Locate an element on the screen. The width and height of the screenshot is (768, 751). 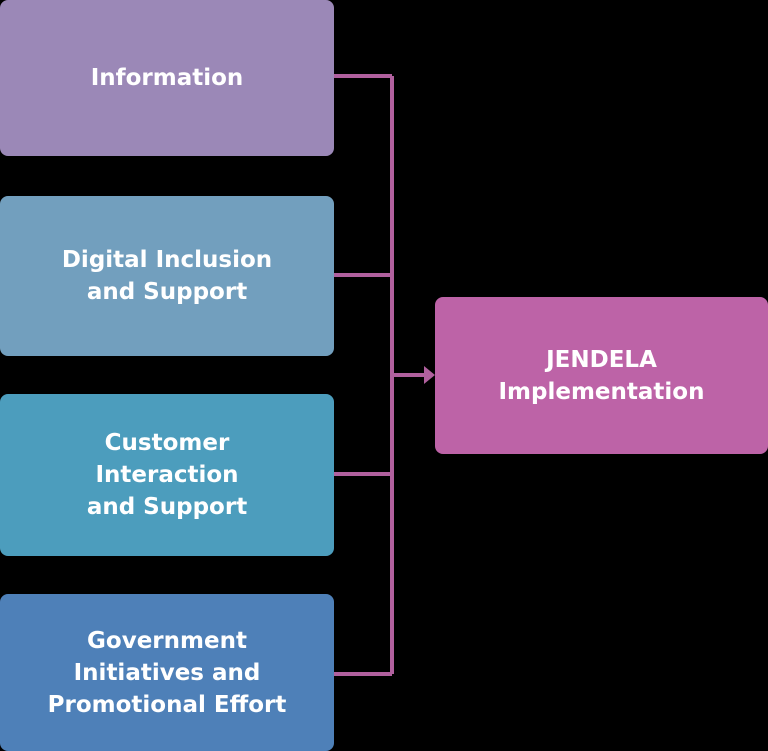
source-box-digital-inclusion: Digital Inclusion and Support is located at coordinates (167, 276).